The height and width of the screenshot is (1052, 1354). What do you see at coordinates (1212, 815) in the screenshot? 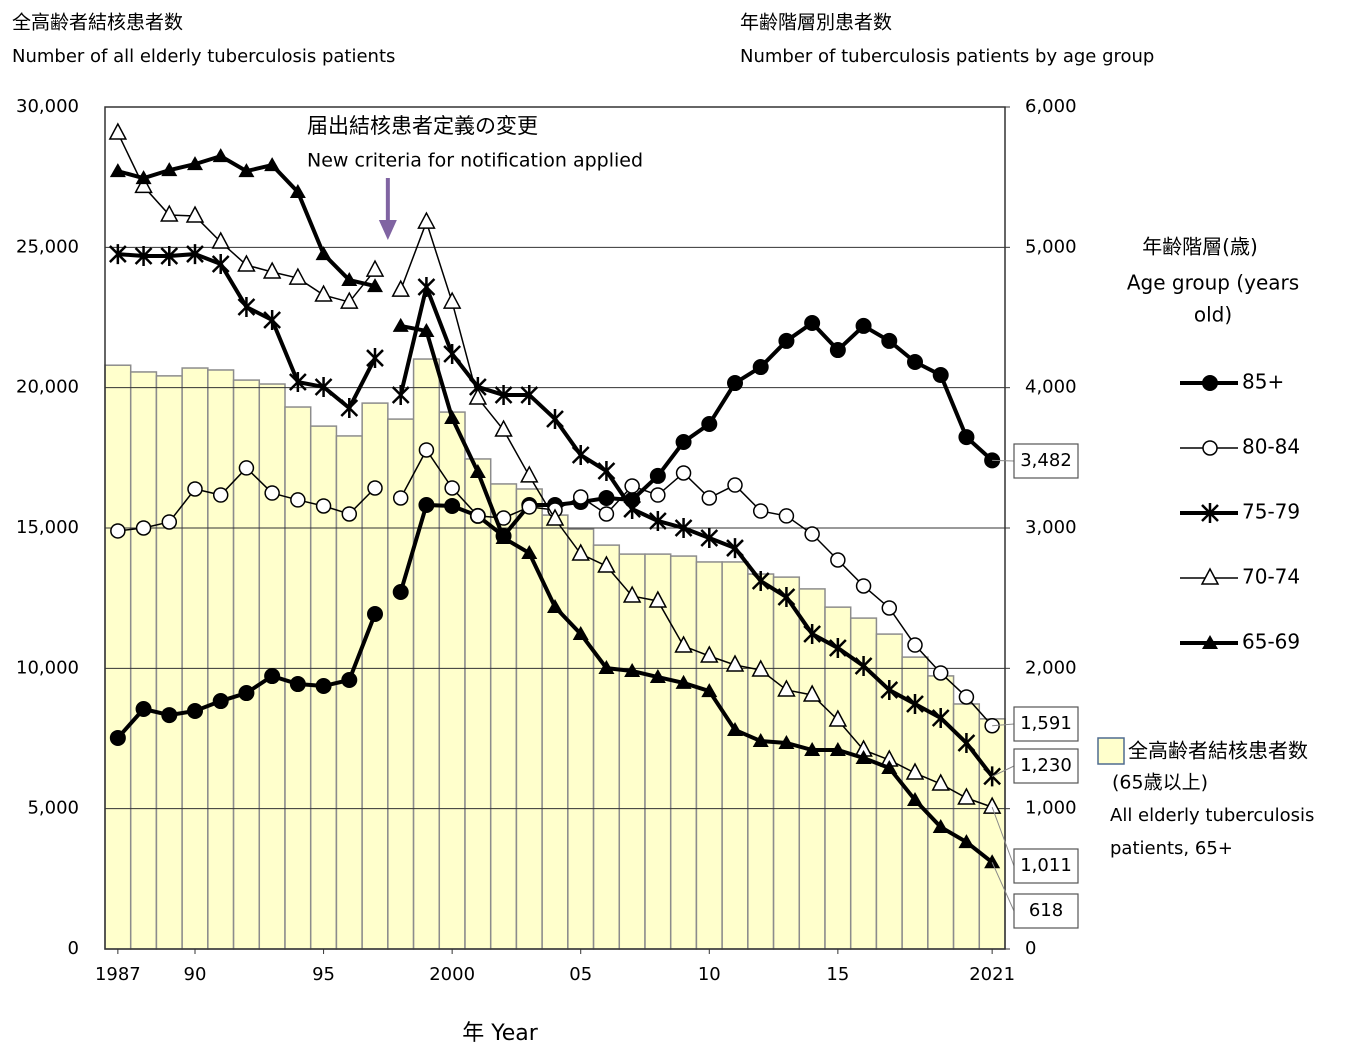
I see `legend-label-en: All elderly tuberculosis` at bounding box center [1212, 815].